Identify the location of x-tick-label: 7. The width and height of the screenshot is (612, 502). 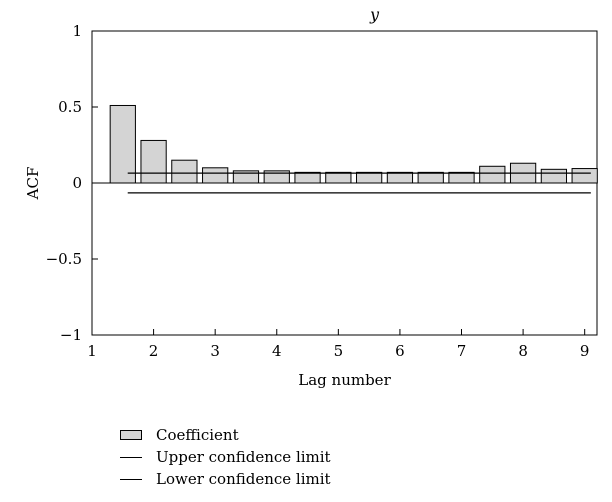
(462, 351).